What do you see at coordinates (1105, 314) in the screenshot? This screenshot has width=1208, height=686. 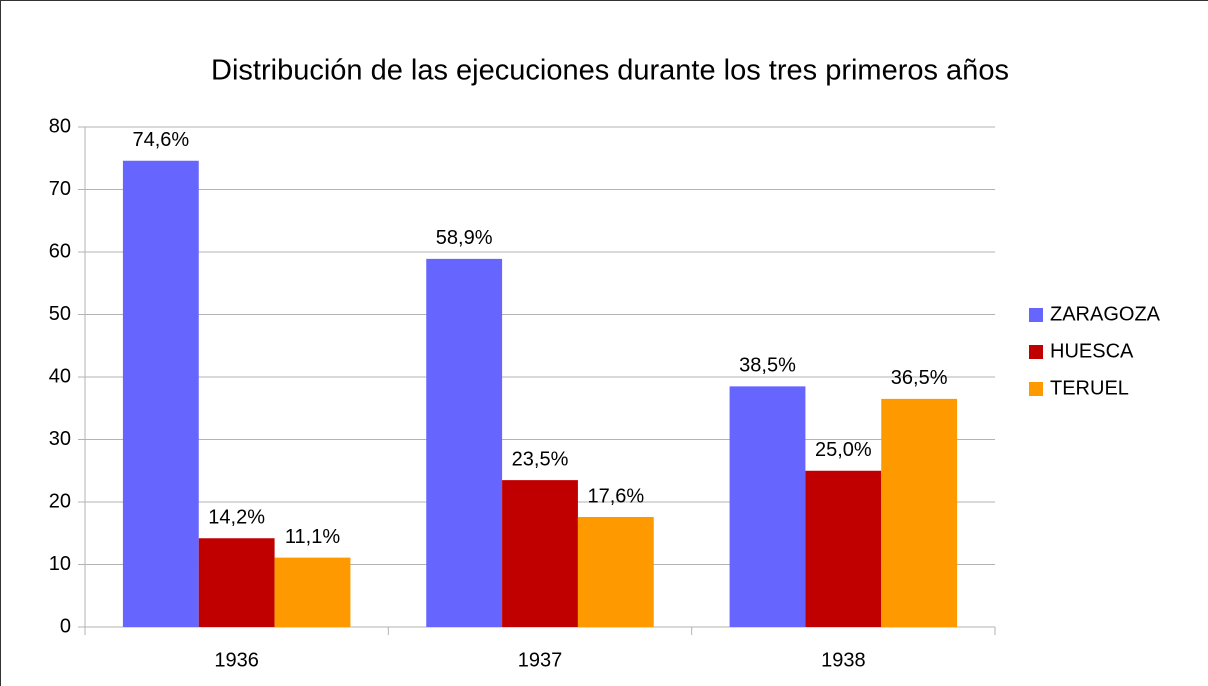 I see `legend-label: ZARAGOZA` at bounding box center [1105, 314].